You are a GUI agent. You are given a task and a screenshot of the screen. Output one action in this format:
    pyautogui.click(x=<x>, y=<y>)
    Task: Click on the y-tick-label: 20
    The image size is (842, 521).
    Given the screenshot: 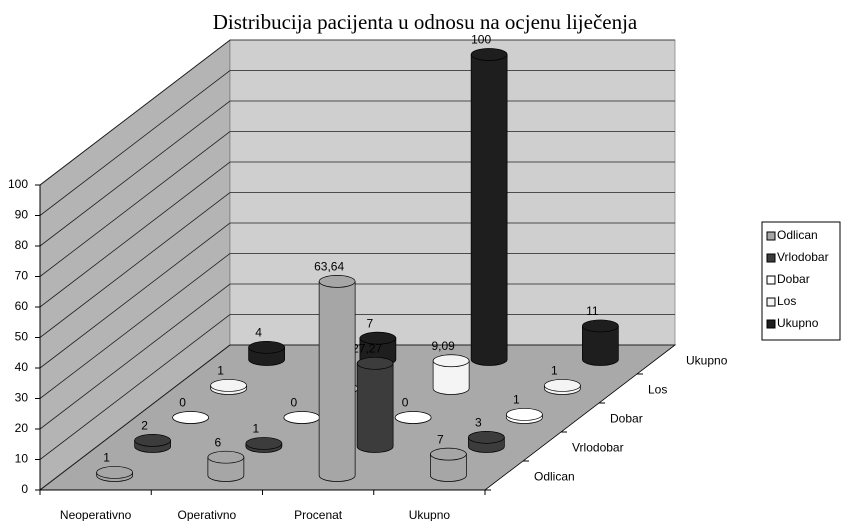 What is the action you would take?
    pyautogui.click(x=22, y=428)
    